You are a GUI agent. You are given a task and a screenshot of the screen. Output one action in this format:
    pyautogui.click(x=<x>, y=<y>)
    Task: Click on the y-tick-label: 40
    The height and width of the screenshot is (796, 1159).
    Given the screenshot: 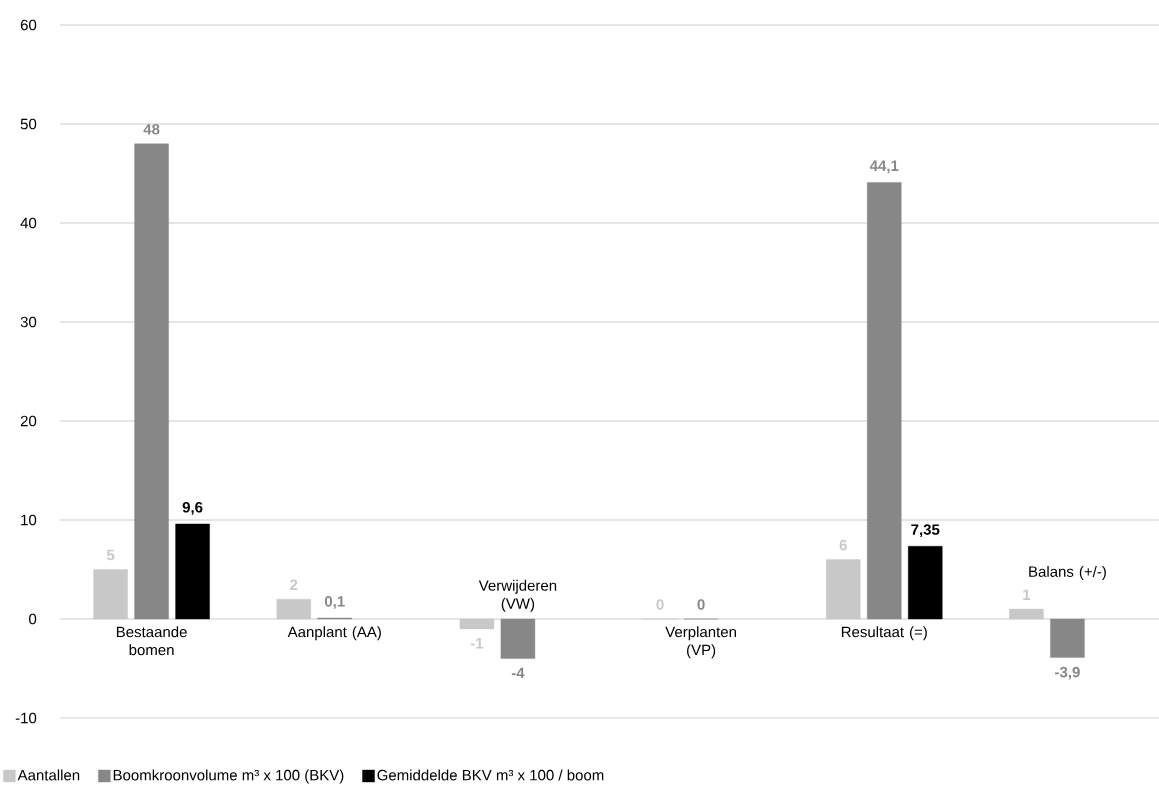 What is the action you would take?
    pyautogui.click(x=28, y=223)
    